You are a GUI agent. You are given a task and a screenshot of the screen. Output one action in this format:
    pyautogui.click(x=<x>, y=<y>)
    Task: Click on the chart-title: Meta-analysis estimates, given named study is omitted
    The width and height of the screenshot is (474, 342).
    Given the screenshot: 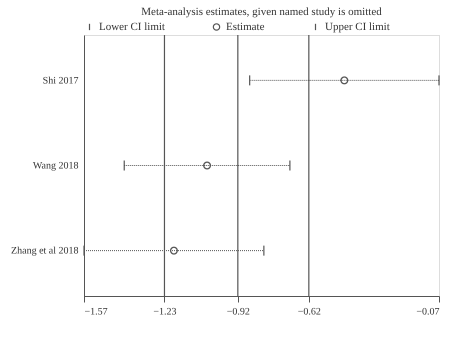 What is the action you would take?
    pyautogui.click(x=261, y=12)
    